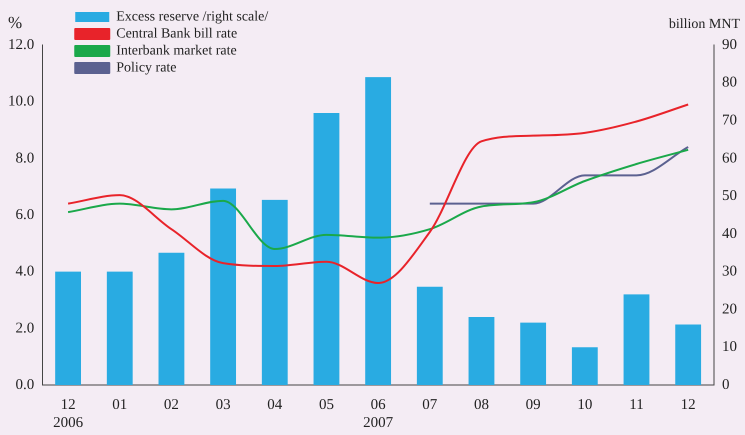 This screenshot has height=435, width=745. I want to click on y2-tick-label: 40, so click(729, 234).